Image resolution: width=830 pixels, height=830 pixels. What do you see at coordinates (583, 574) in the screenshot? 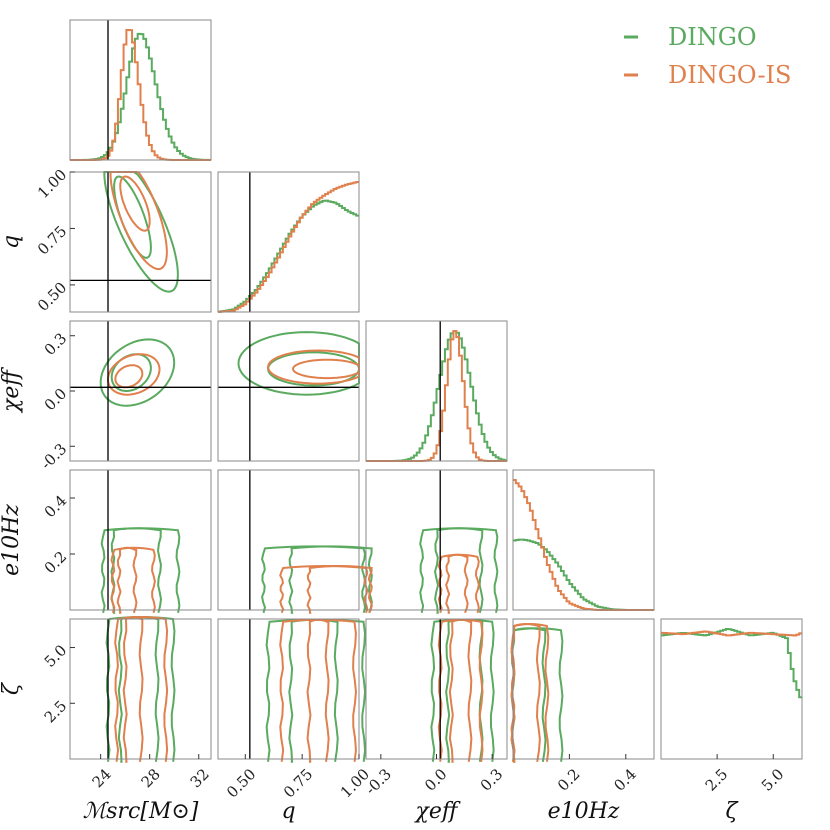
I see `hist-e-dingo` at bounding box center [583, 574].